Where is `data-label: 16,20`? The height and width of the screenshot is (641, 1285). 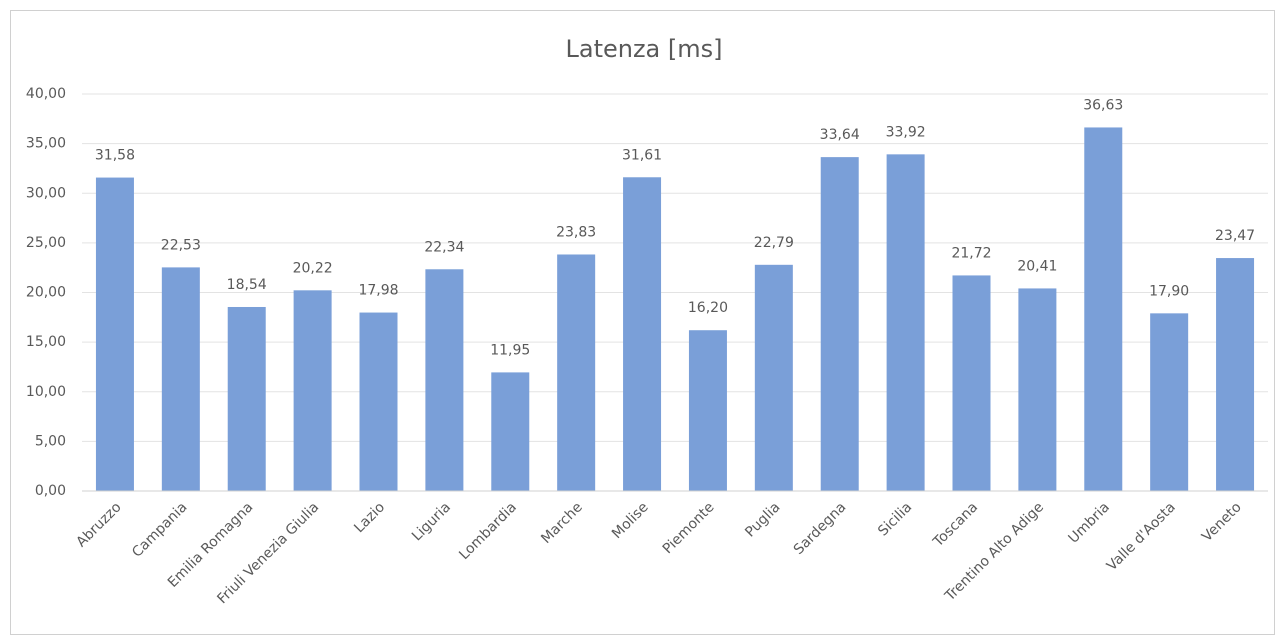 data-label: 16,20 is located at coordinates (708, 308).